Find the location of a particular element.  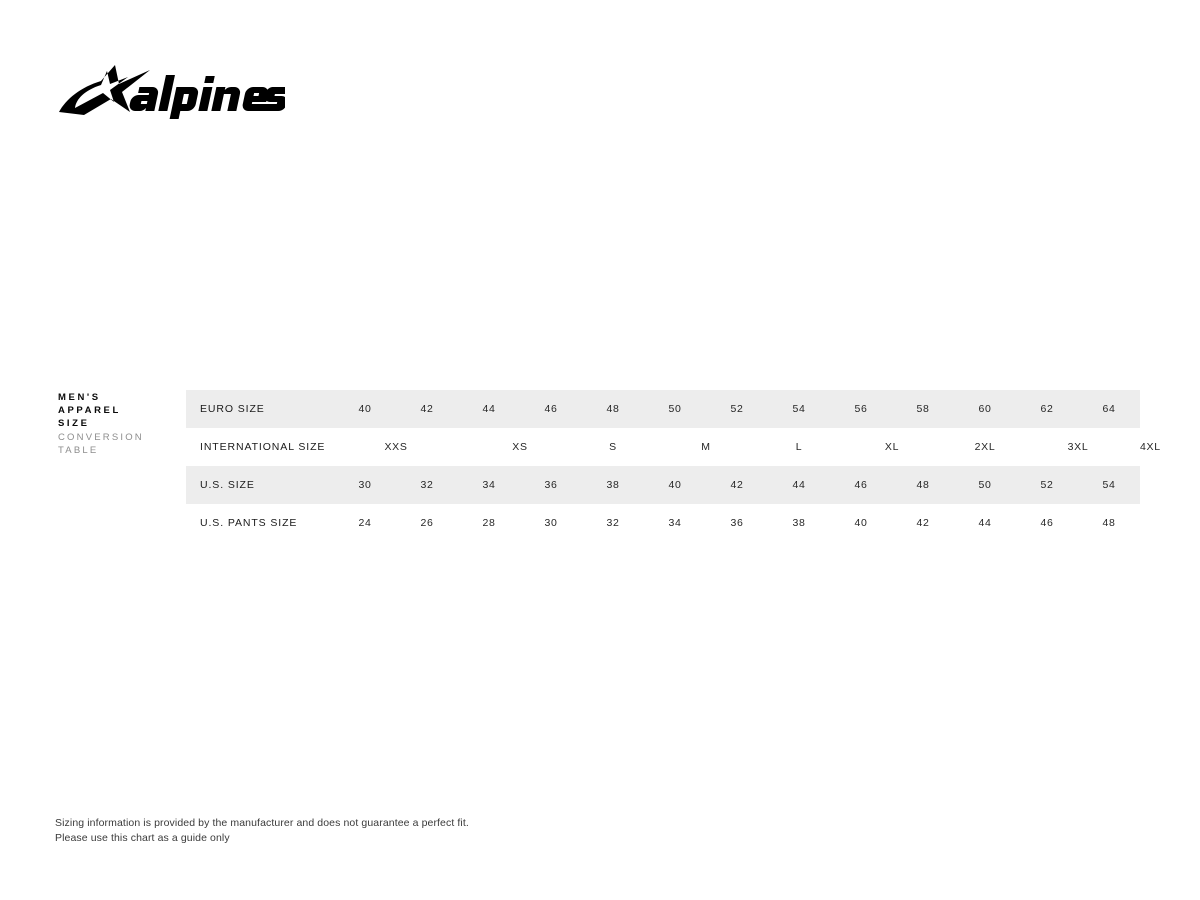

page-subtitle-line-2: TABLE is located at coordinates (78, 450).